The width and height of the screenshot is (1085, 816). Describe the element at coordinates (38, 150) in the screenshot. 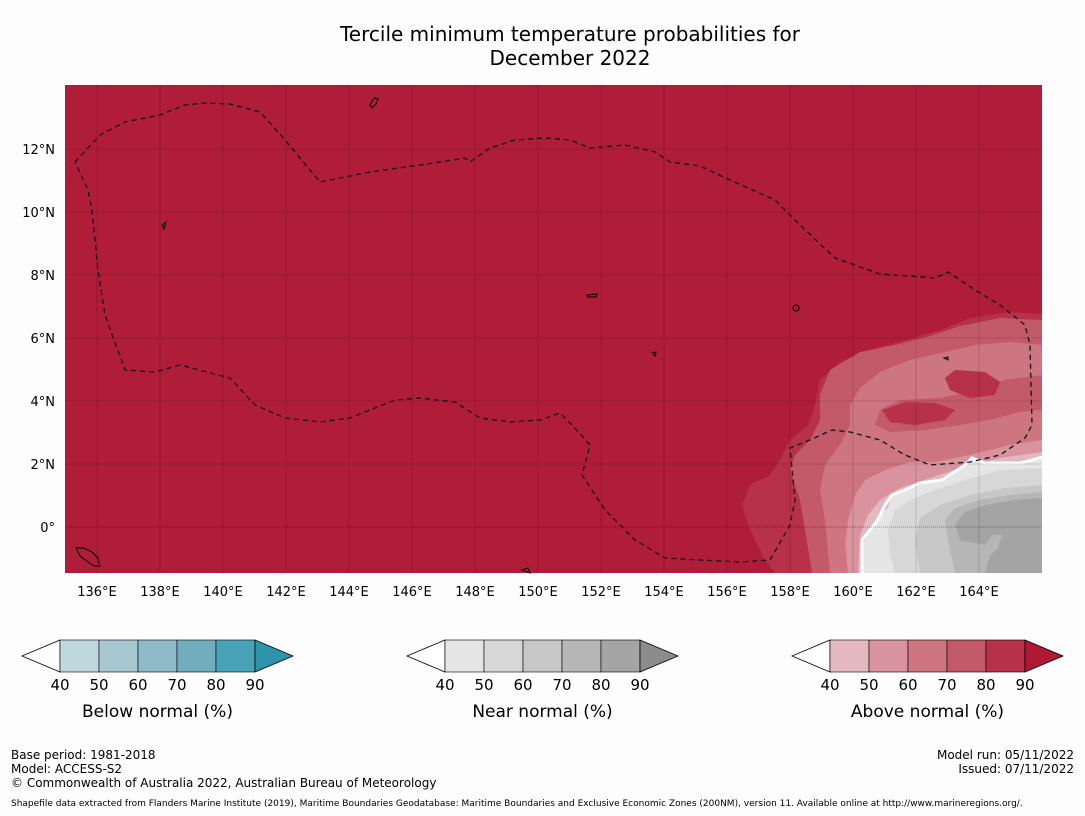

I see `lat-label: 12°N` at that location.